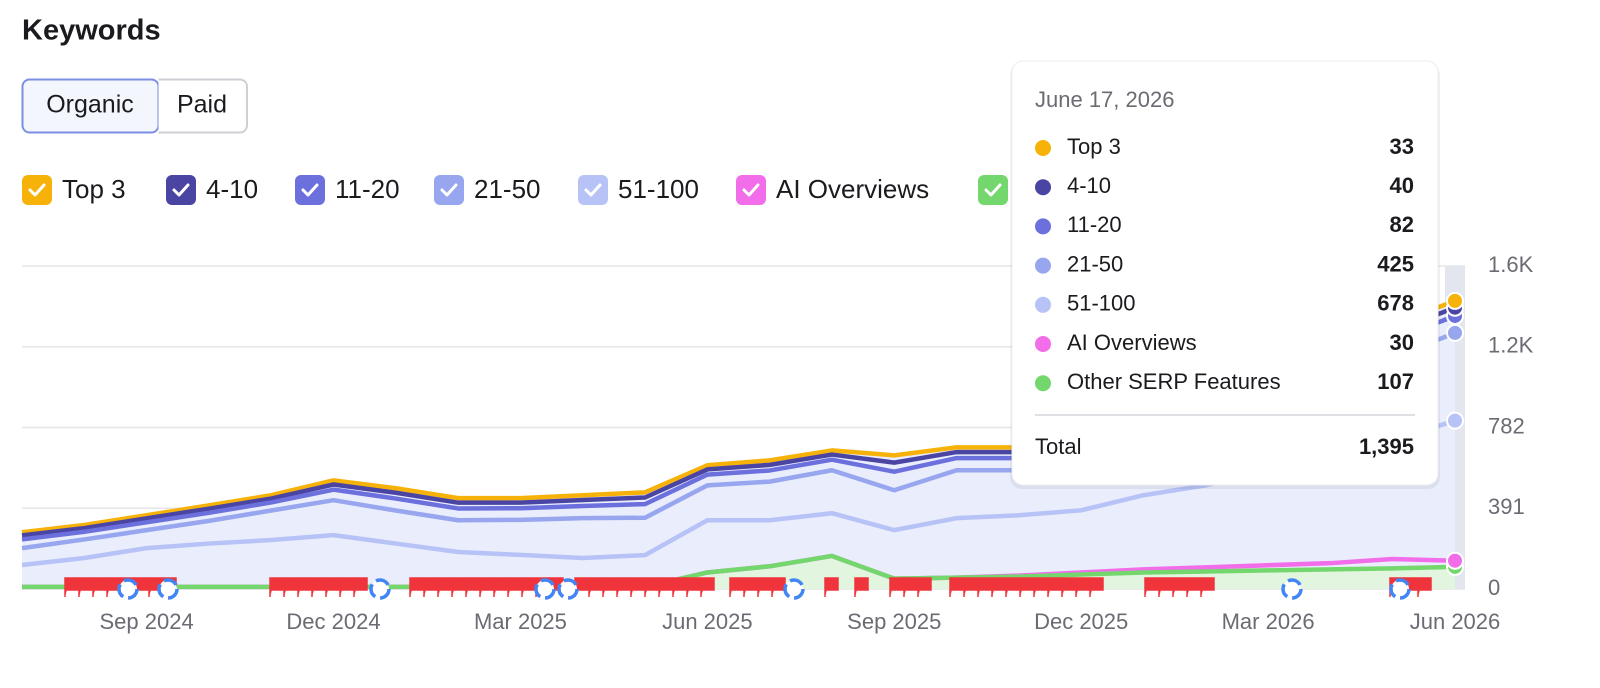 The height and width of the screenshot is (688, 1600). Describe the element at coordinates (1511, 345) in the screenshot. I see `y-tick-label: 1.2K` at that location.